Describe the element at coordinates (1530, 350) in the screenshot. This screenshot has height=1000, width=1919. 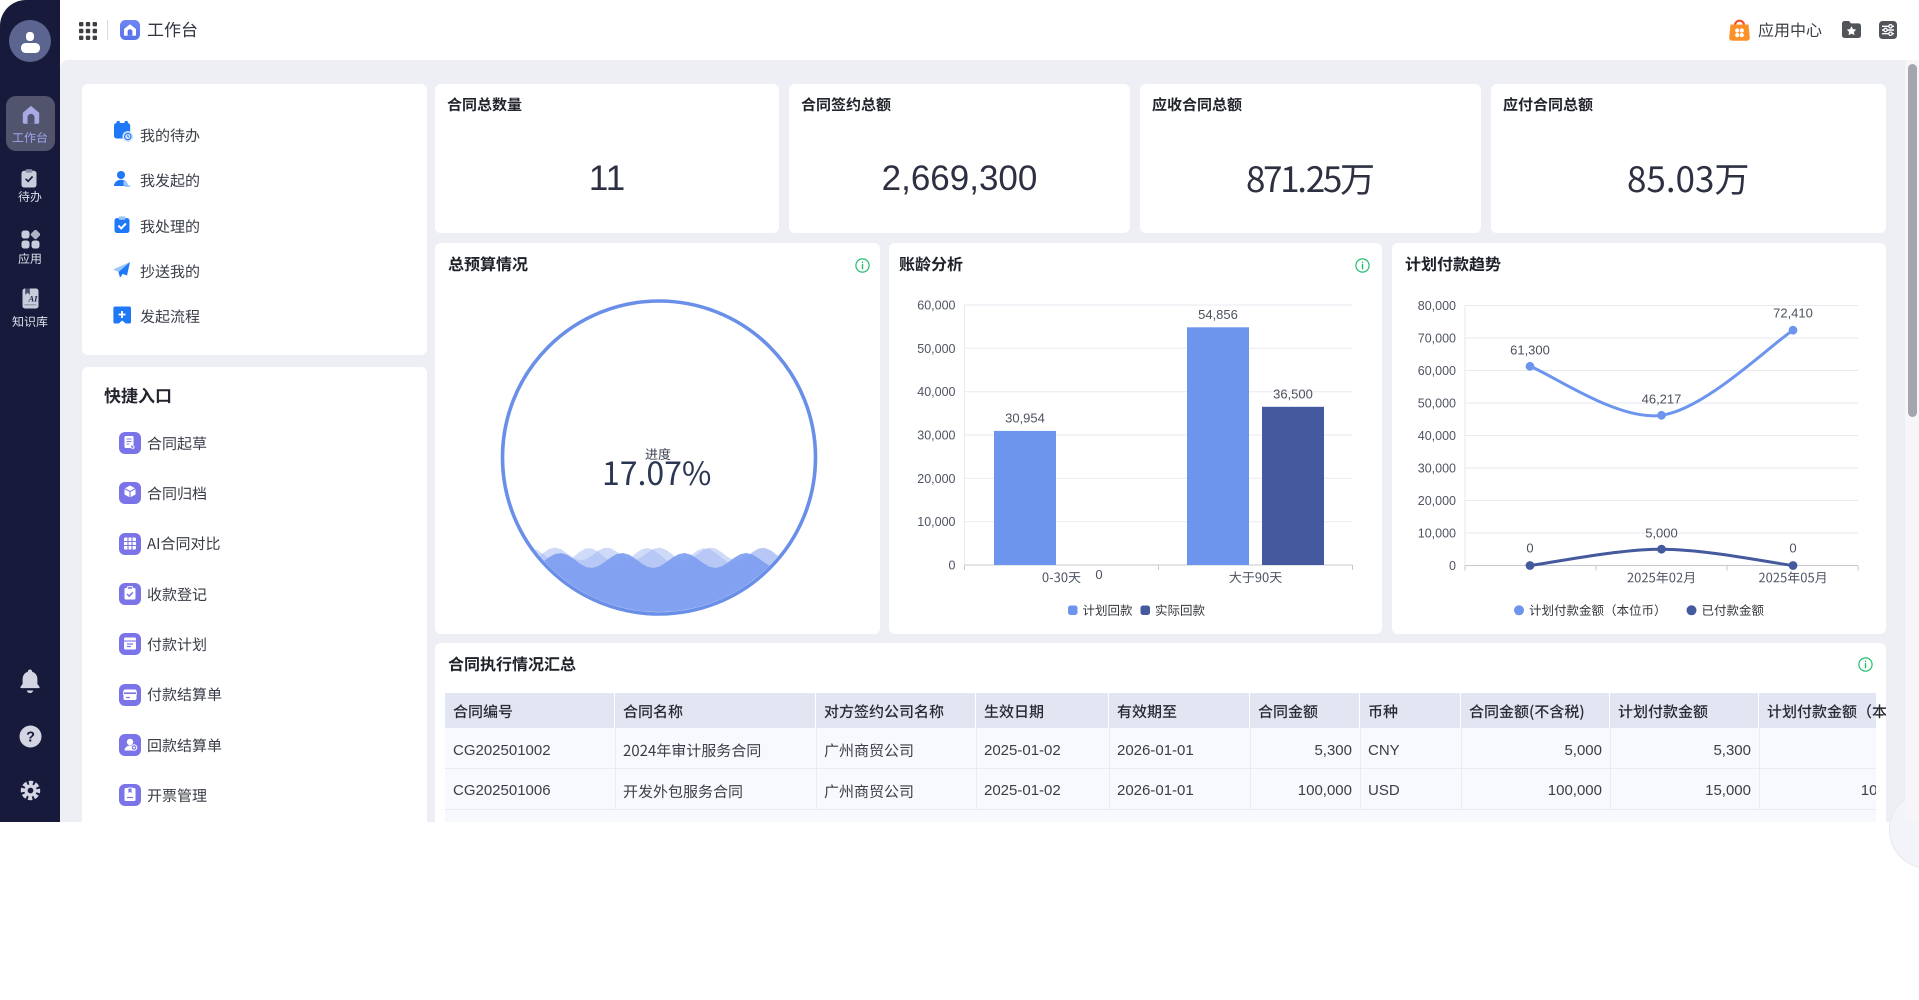
I see `svg-text: 61,300` at that location.